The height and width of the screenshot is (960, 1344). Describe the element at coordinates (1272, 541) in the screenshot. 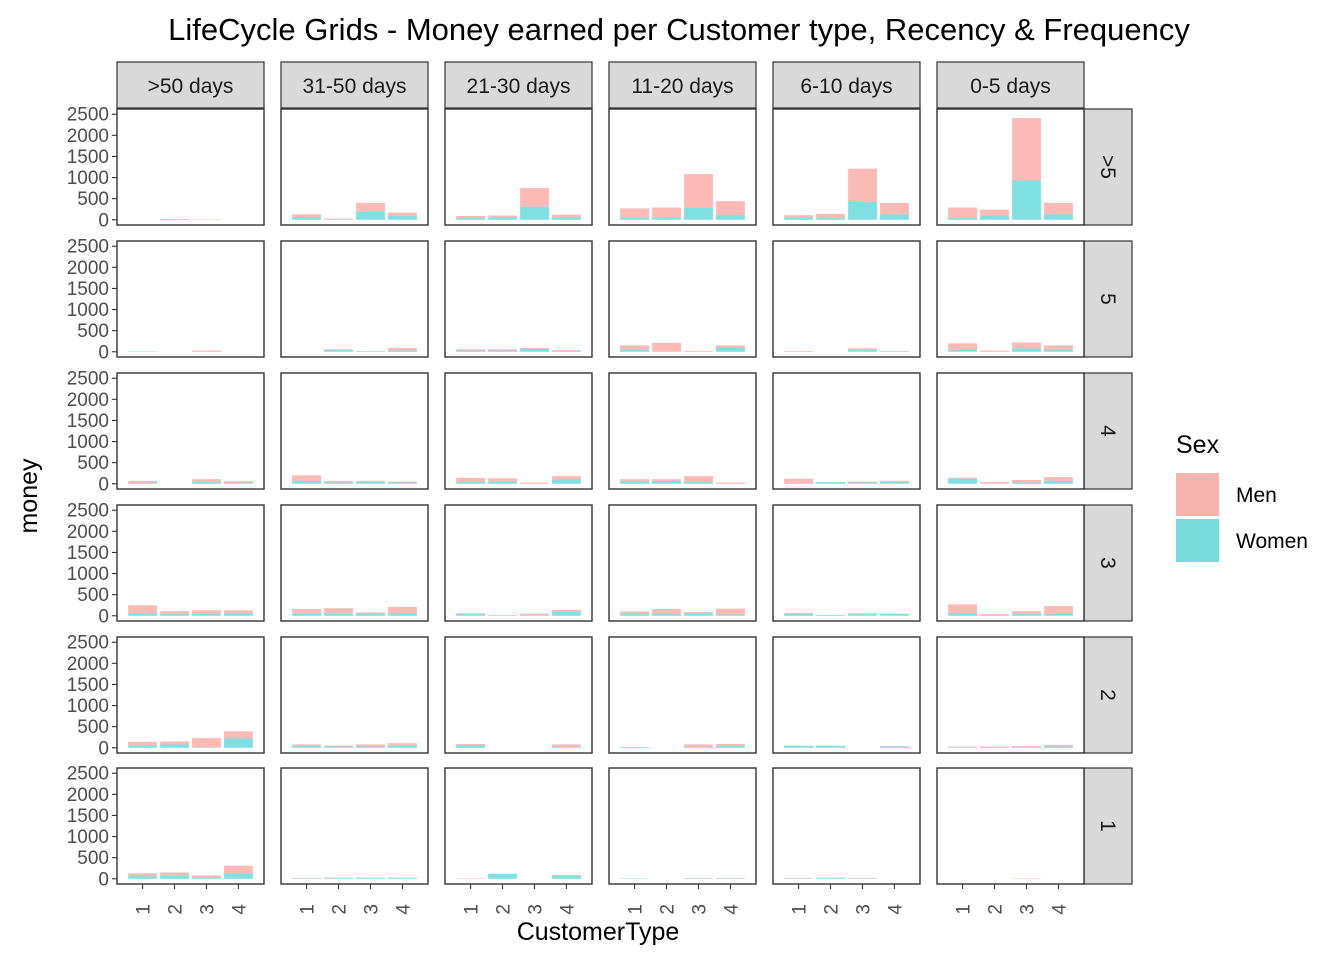

I see `legend-label: Women` at that location.